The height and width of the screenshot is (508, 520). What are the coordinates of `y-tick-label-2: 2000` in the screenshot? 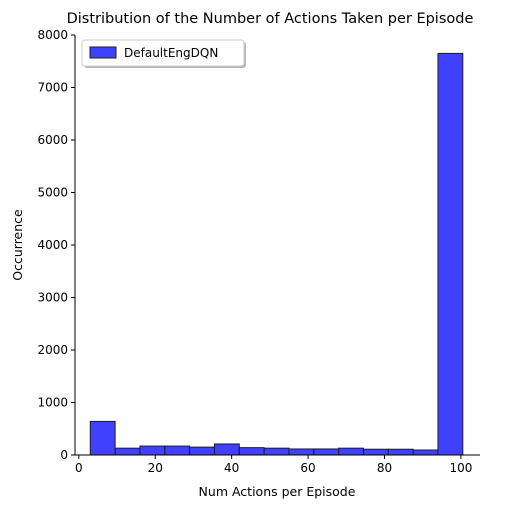 It's located at (52, 350).